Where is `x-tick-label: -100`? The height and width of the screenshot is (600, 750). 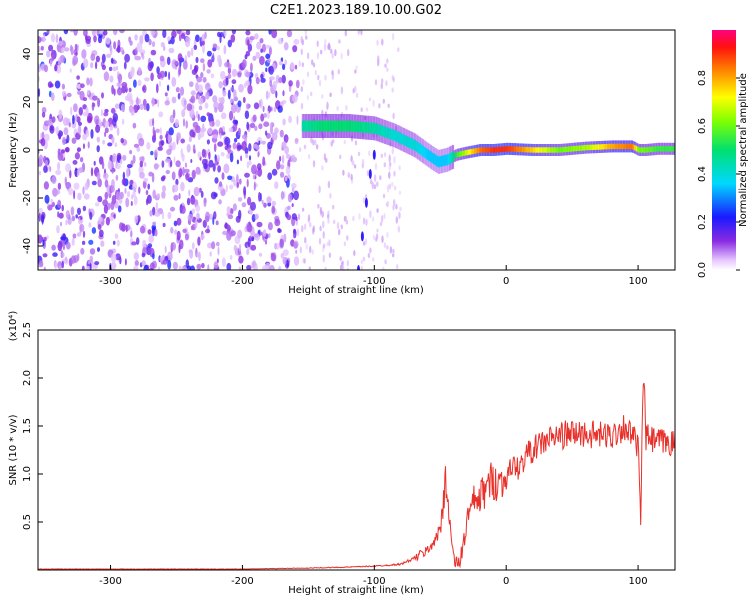 x-tick-label: -100 is located at coordinates (374, 281).